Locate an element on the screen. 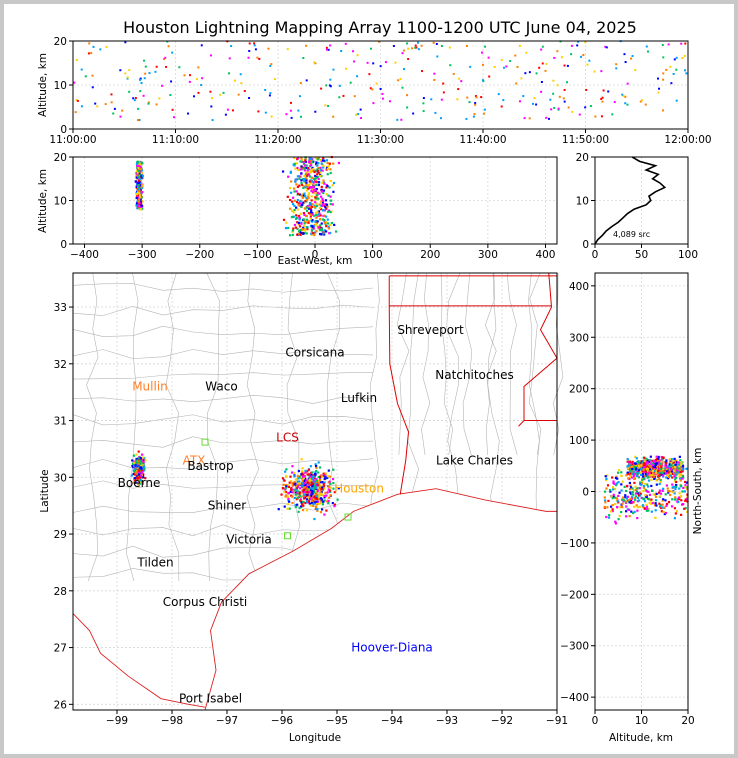  parish-border is located at coordinates (558, 364).